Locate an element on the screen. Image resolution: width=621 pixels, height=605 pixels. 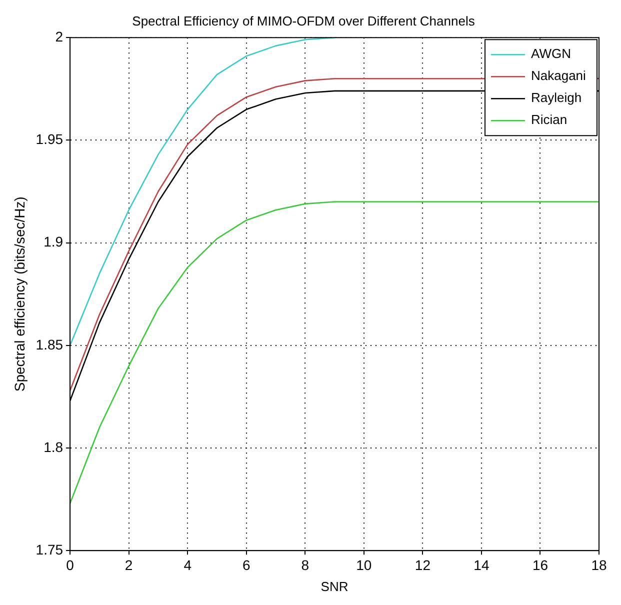
y-tick-label: 1.9 is located at coordinates (54, 242).